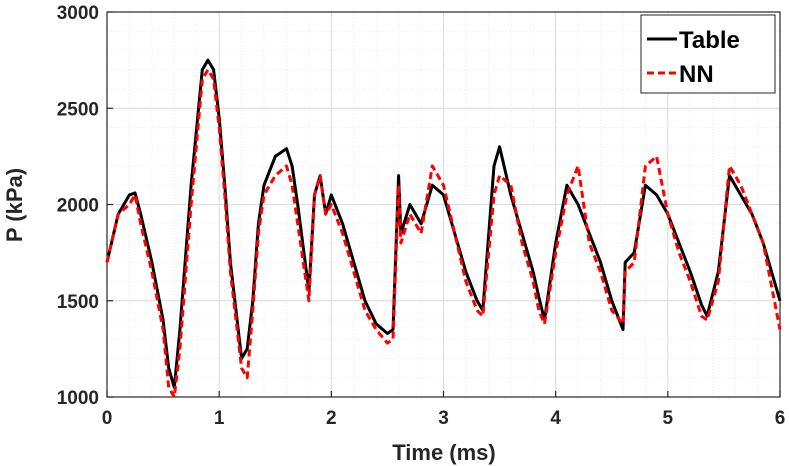 This screenshot has height=466, width=789. I want to click on x-tick-label: 1, so click(219, 418).